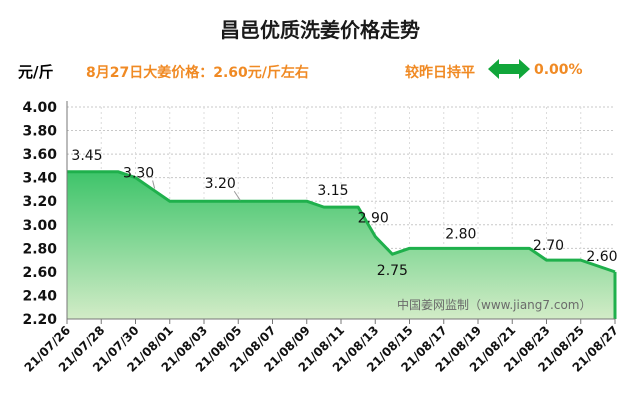  What do you see at coordinates (86, 156) in the screenshot?
I see `data-label: 3.45` at bounding box center [86, 156].